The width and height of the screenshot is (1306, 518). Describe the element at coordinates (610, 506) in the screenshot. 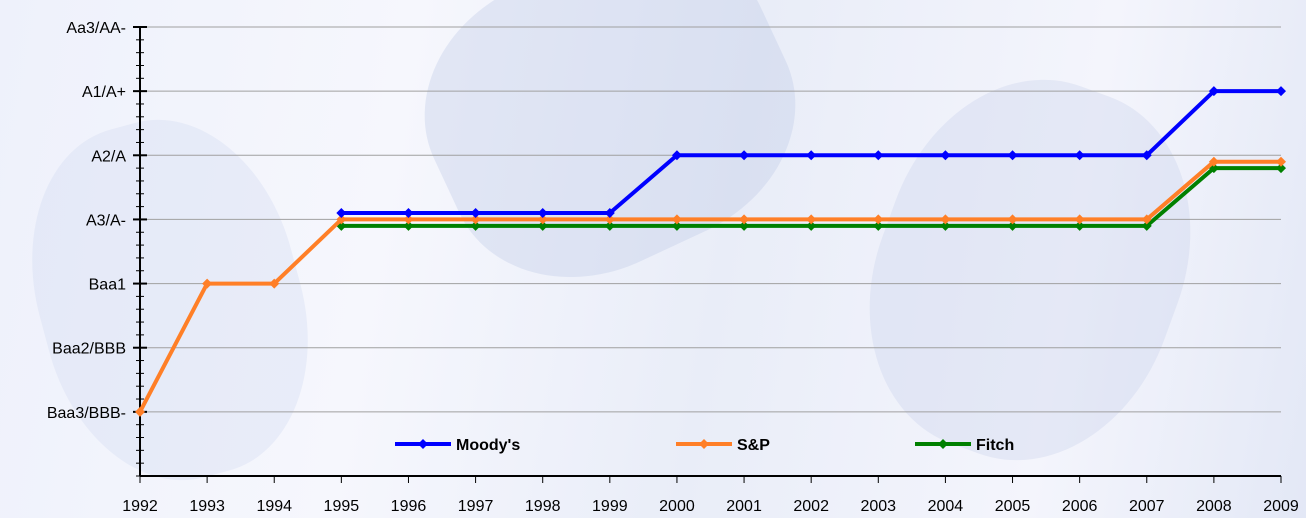

I see `x-tick-label: 1999` at that location.